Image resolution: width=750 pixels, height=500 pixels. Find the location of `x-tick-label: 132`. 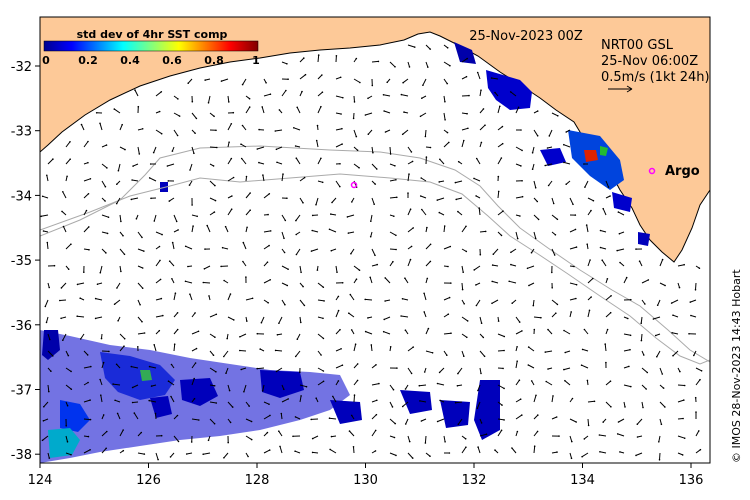

x-tick-label: 132 is located at coordinates (474, 480).